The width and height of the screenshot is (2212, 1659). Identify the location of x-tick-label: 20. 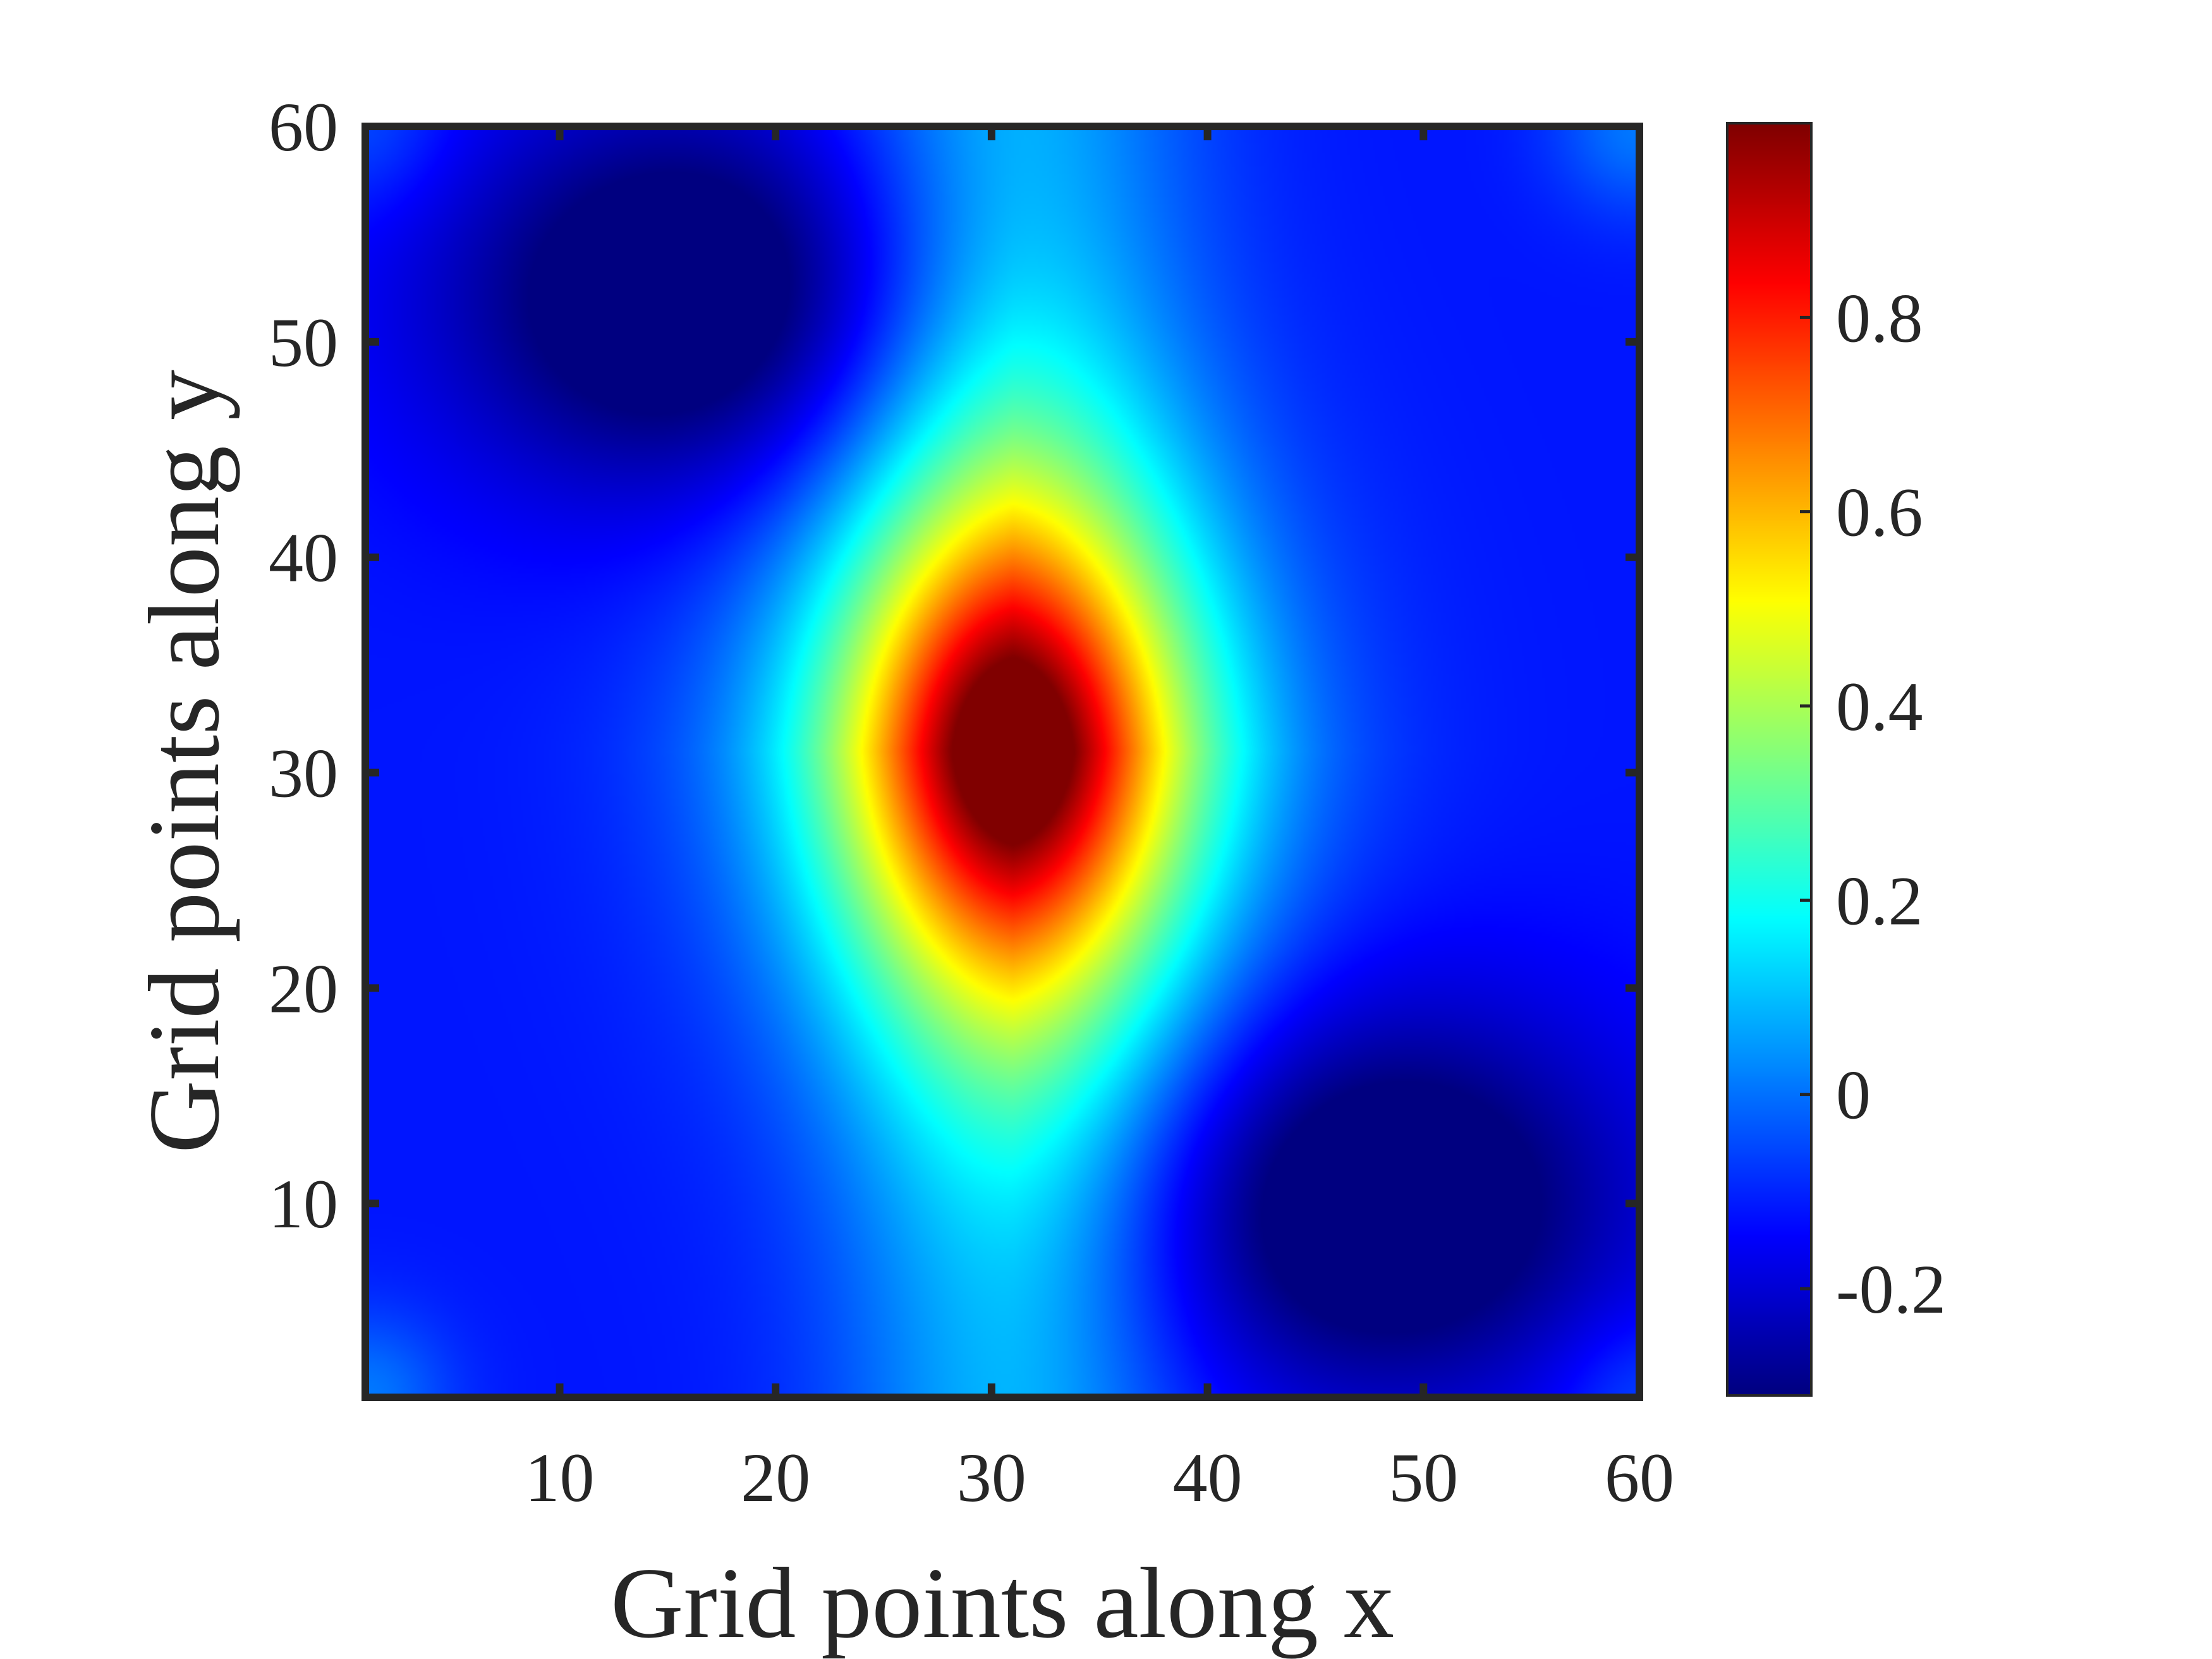
(775, 1477).